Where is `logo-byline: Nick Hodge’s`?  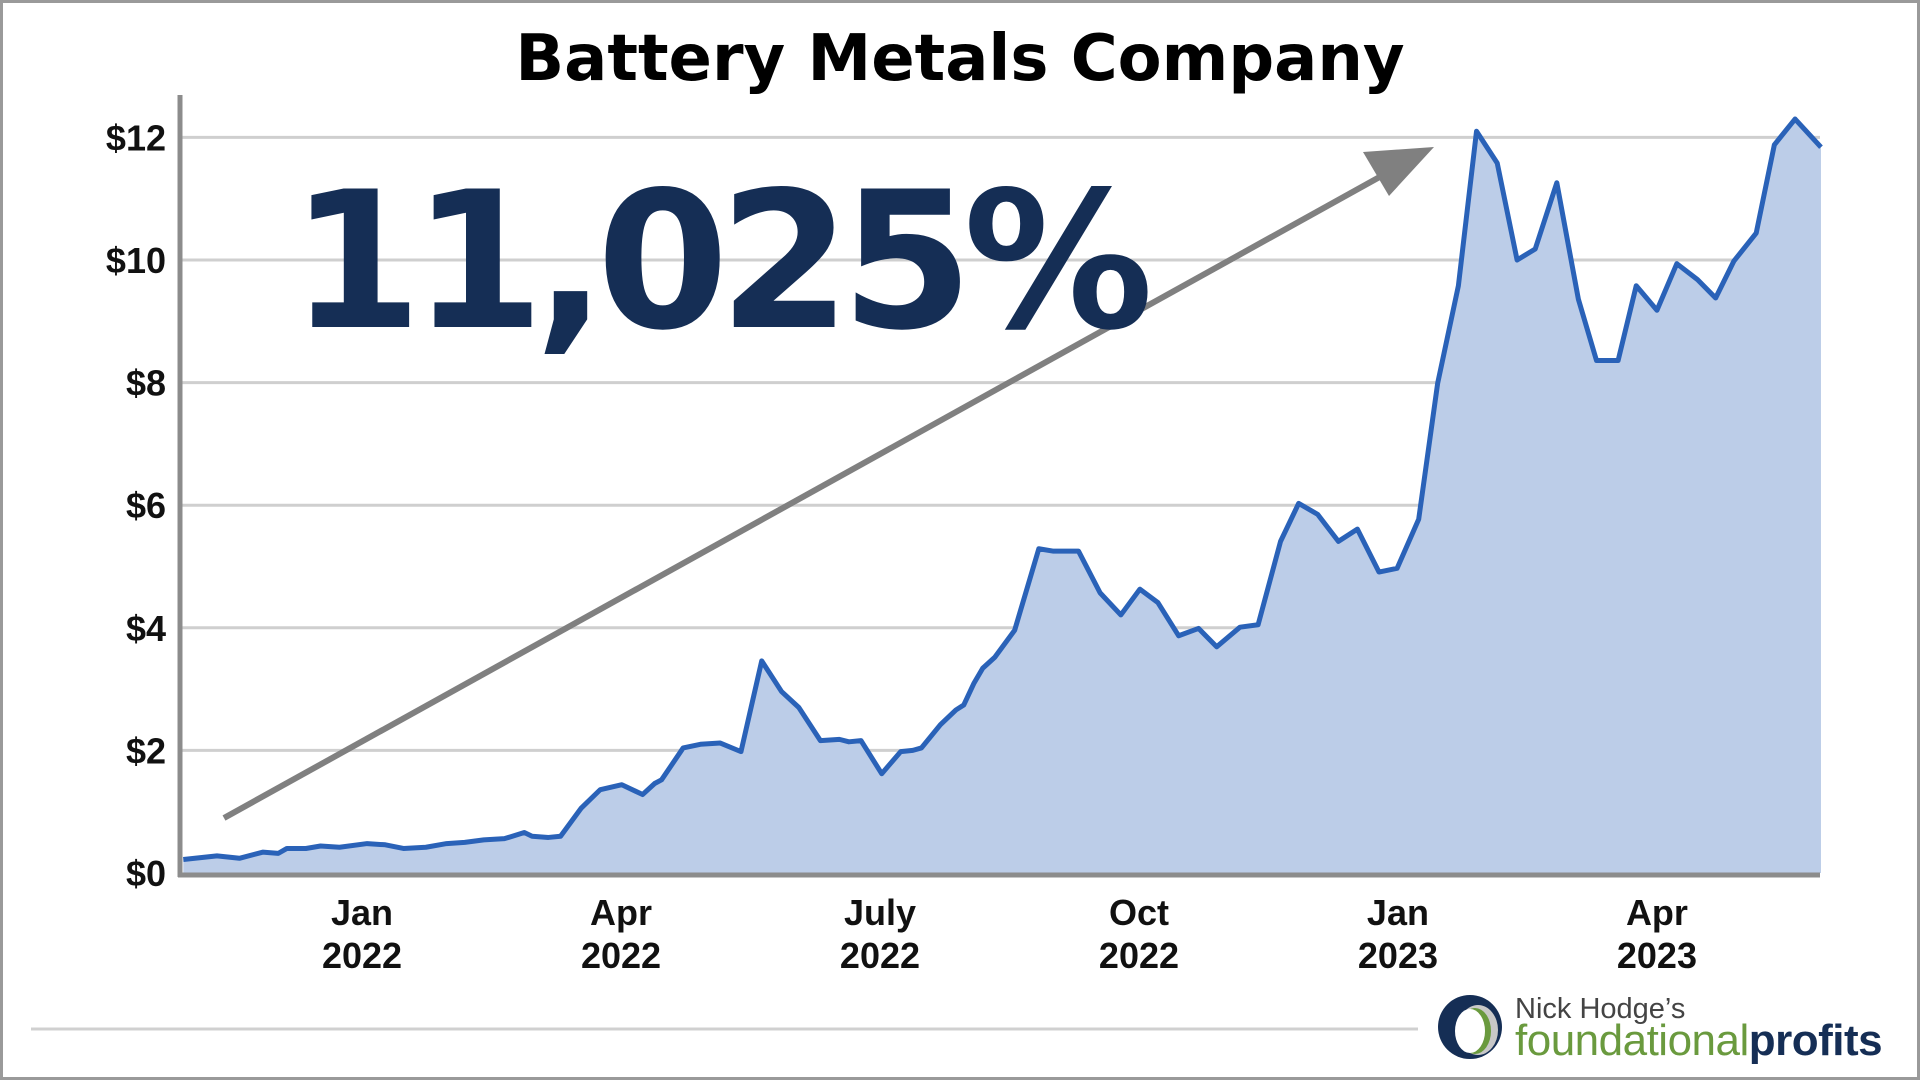 logo-byline: Nick Hodge’s is located at coordinates (1600, 1009).